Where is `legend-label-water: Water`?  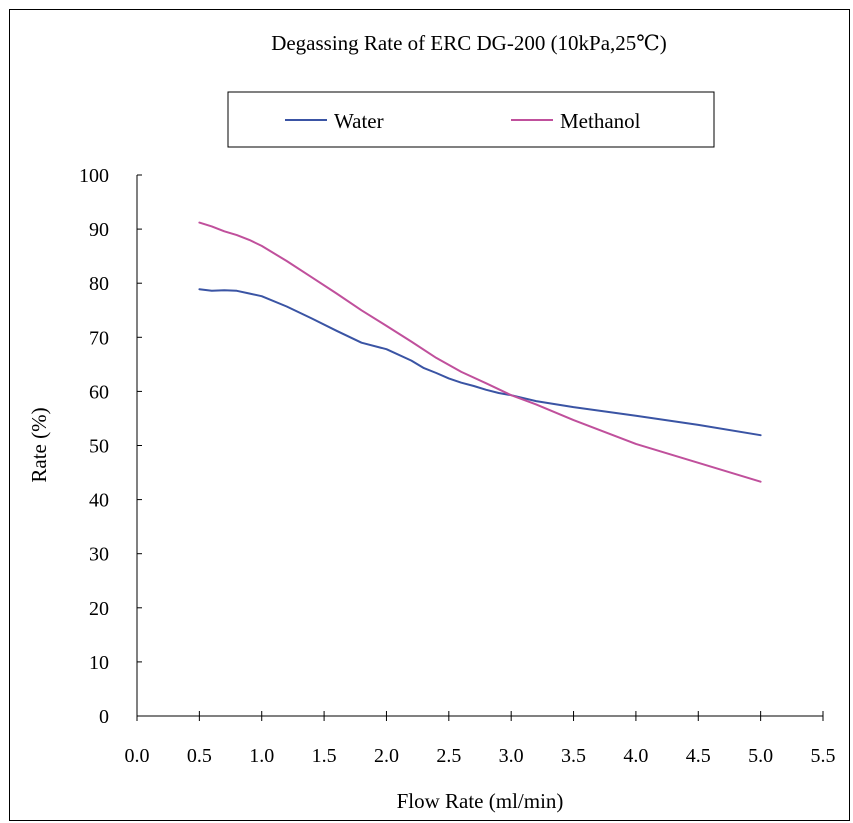 legend-label-water: Water is located at coordinates (359, 121).